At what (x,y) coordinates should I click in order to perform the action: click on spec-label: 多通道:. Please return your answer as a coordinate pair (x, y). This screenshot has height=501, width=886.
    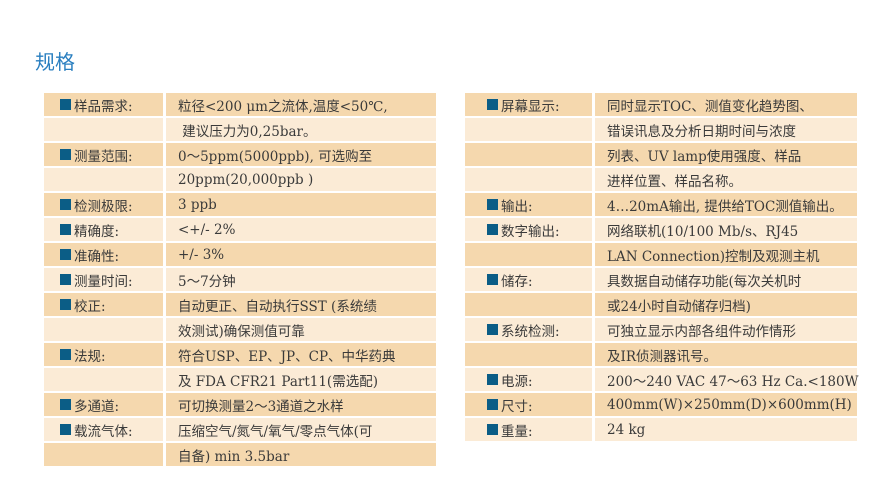
    Looking at the image, I should click on (97, 406).